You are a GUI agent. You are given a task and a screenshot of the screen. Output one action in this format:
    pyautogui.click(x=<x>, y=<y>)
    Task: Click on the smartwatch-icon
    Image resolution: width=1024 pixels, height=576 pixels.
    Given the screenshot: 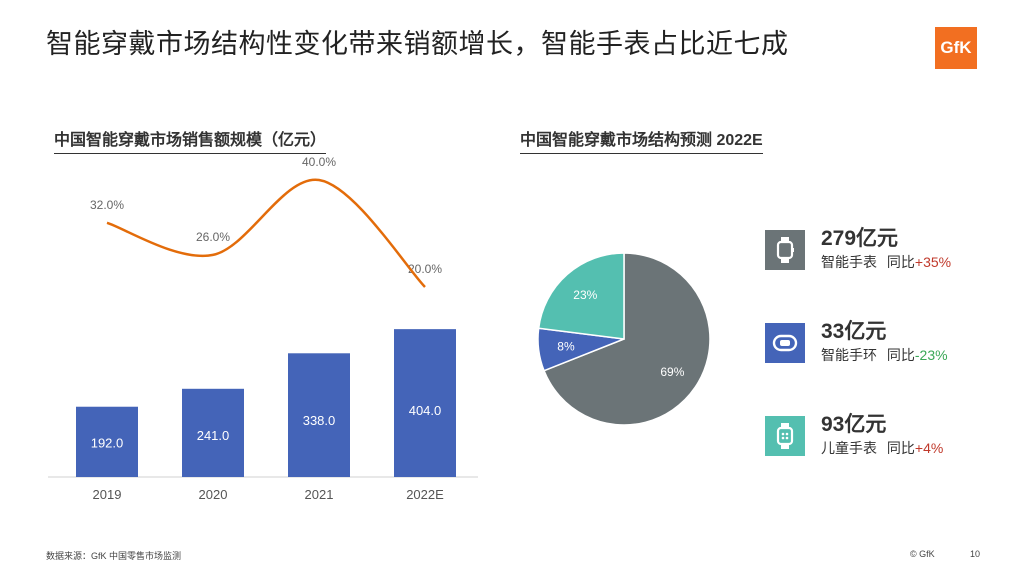 What is the action you would take?
    pyautogui.click(x=785, y=250)
    